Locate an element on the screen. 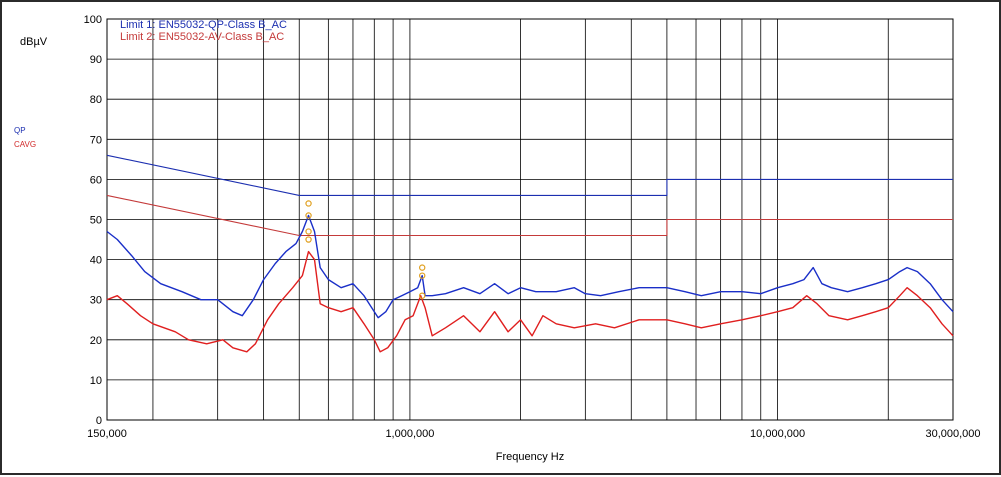 The width and height of the screenshot is (1001, 477). legend-entry-limit-2: Limit 2: EN55032-AV-Class B_AC is located at coordinates (202, 37).